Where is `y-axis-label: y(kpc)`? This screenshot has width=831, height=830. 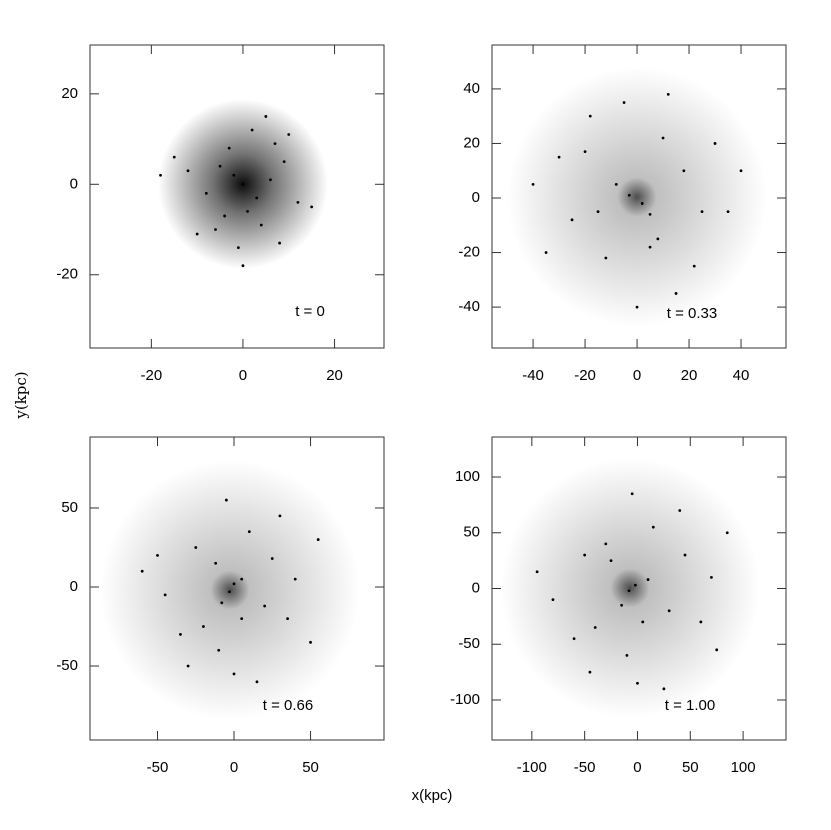 y-axis-label: y(kpc) is located at coordinates (21, 395).